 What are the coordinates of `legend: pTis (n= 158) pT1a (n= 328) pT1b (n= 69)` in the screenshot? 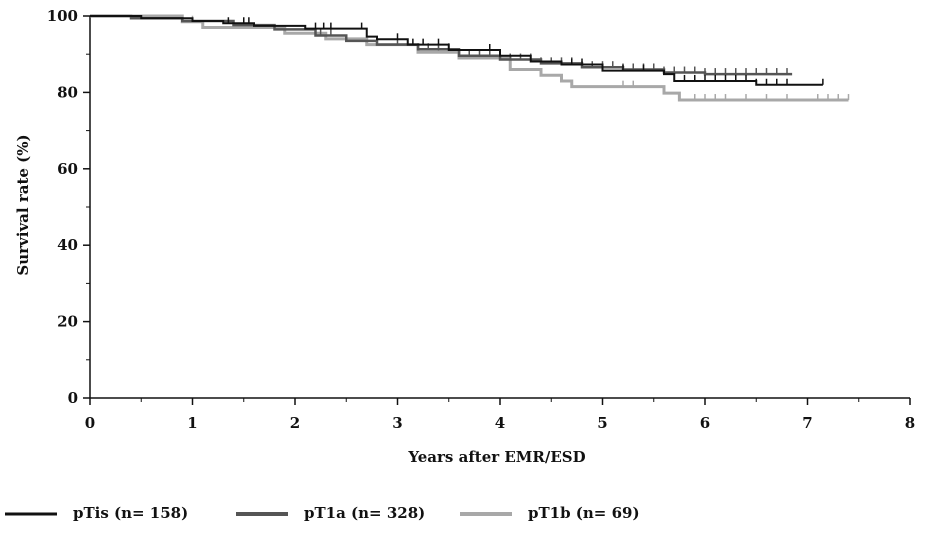 It's located at (322, 513).